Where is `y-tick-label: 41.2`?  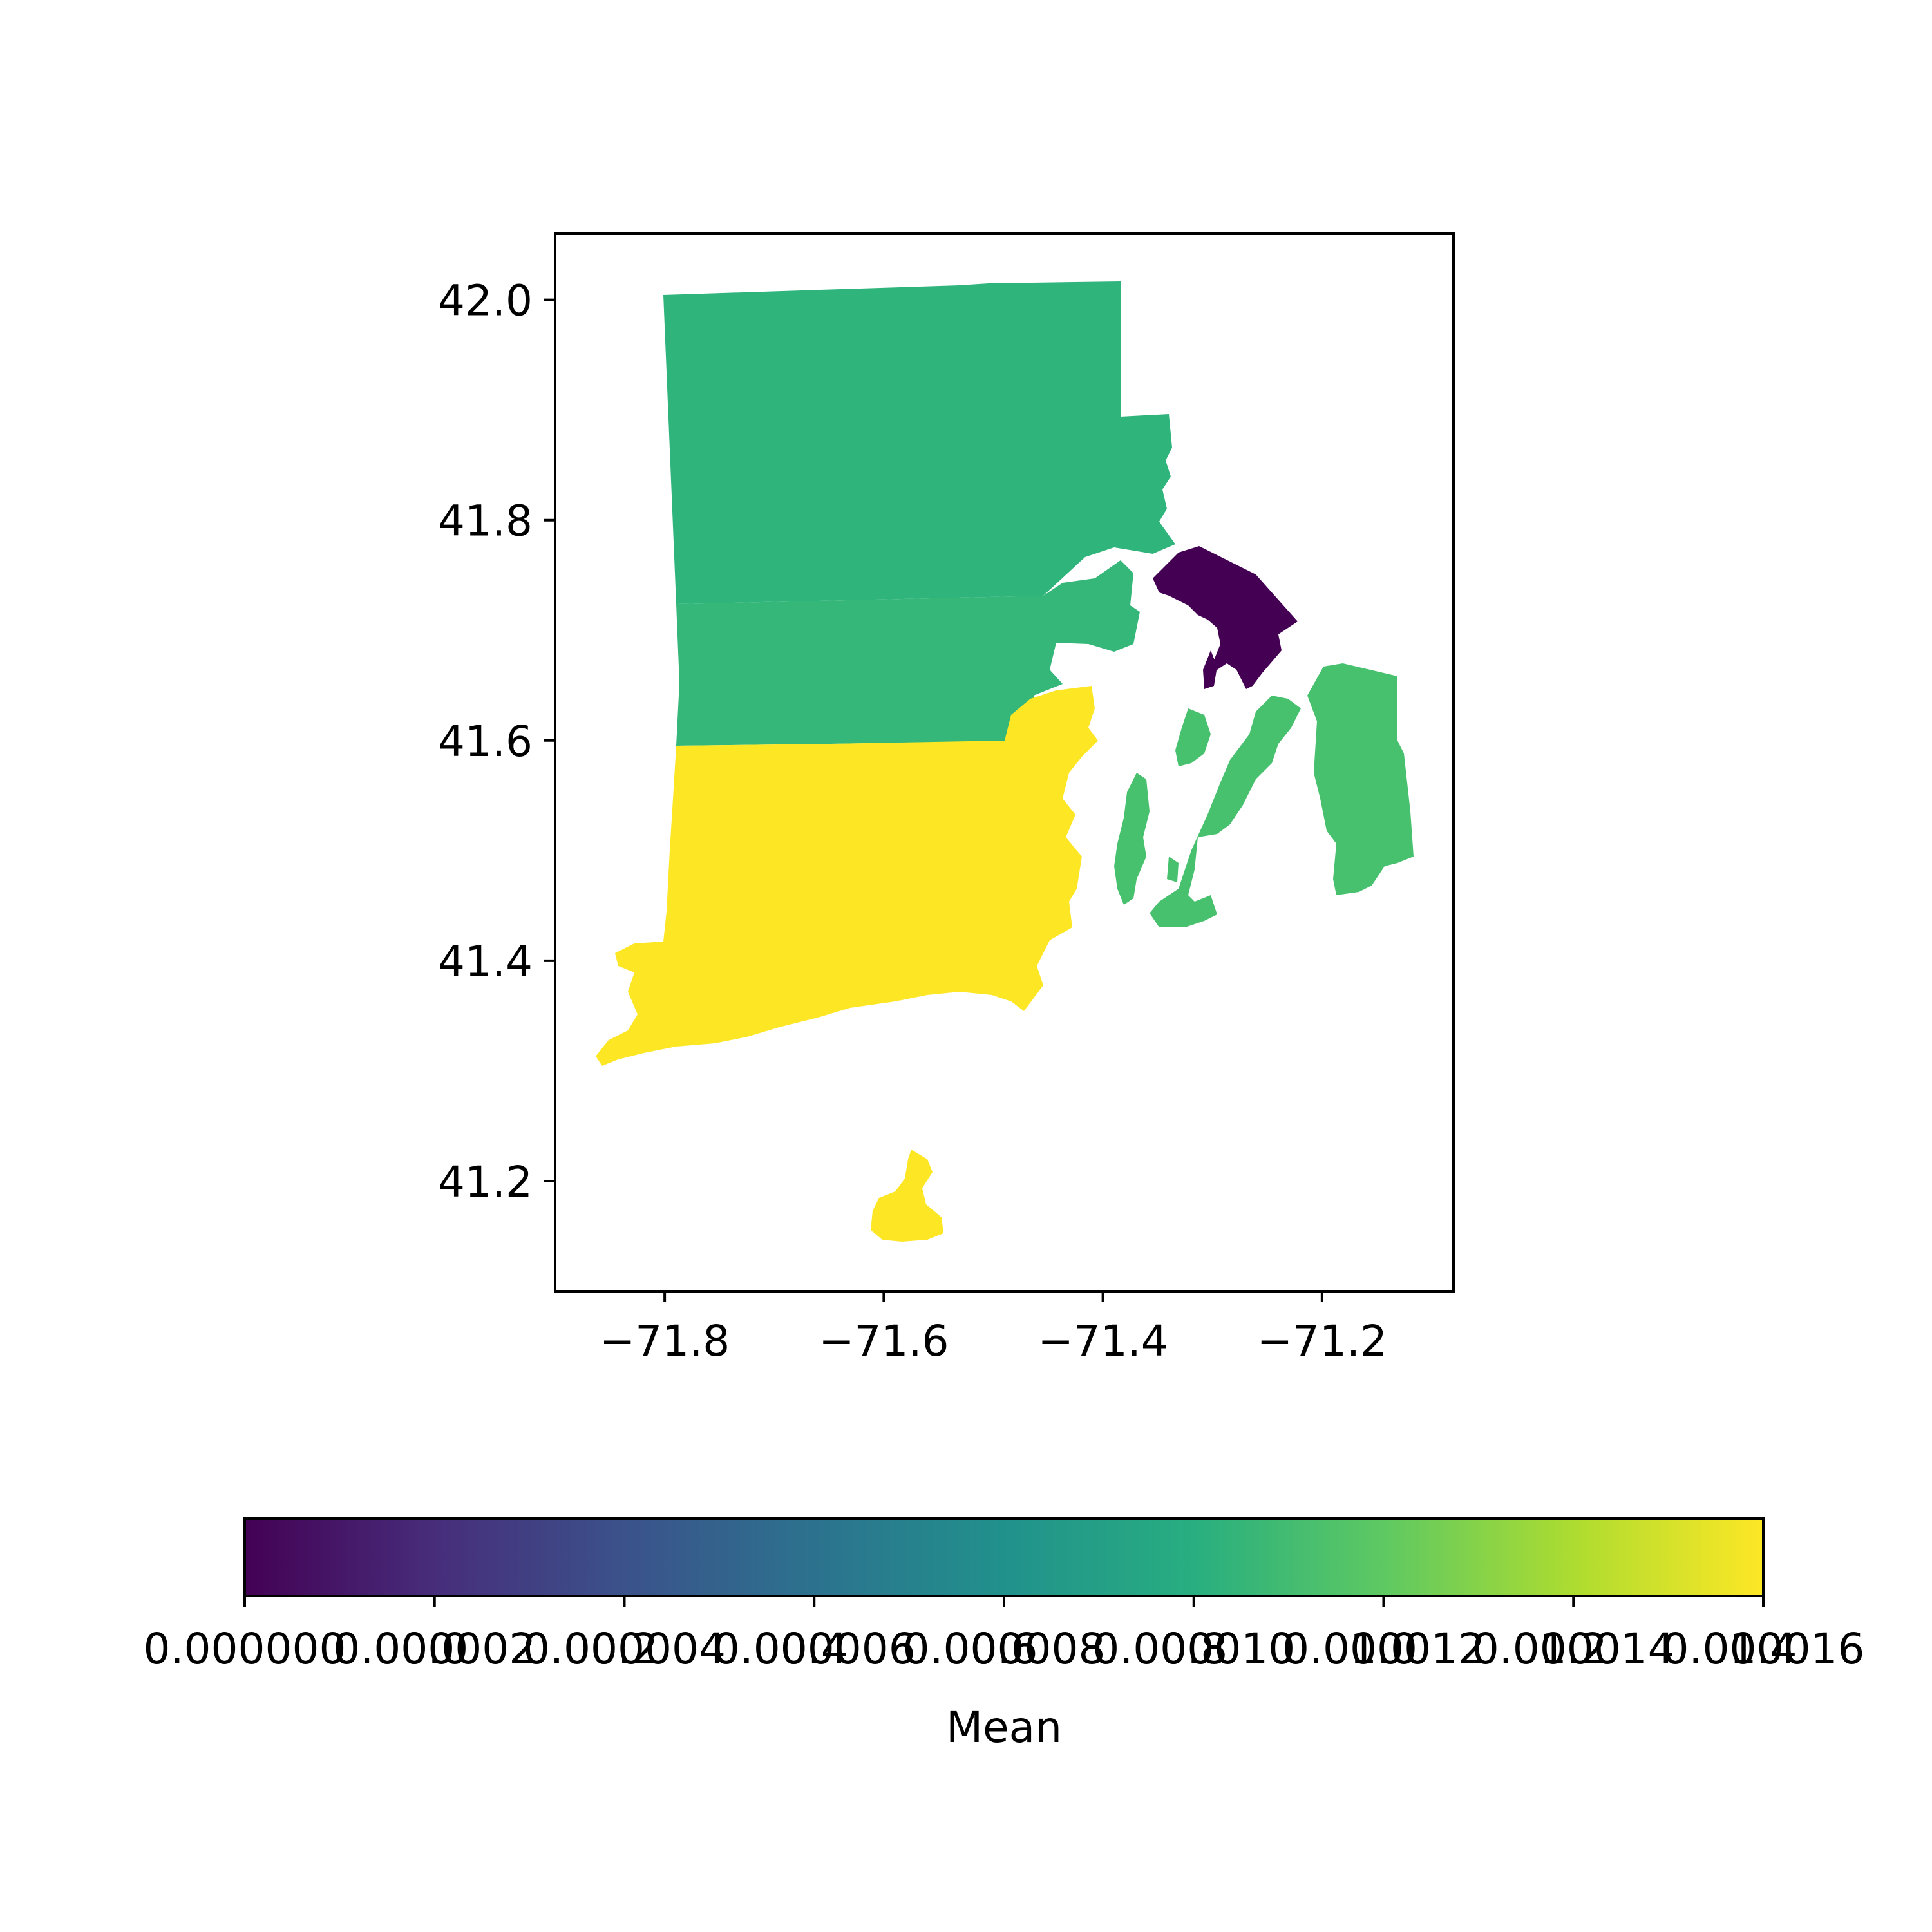
y-tick-label: 41.2 is located at coordinates (485, 1182).